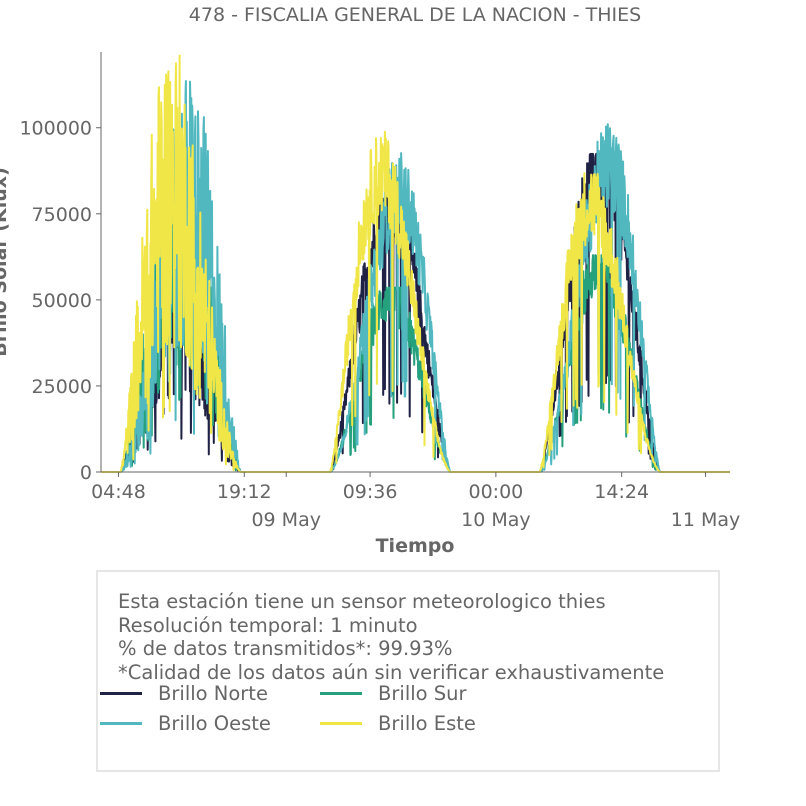 This screenshot has height=806, width=806. What do you see at coordinates (341, 723) in the screenshot?
I see `legend-swatch-este` at bounding box center [341, 723].